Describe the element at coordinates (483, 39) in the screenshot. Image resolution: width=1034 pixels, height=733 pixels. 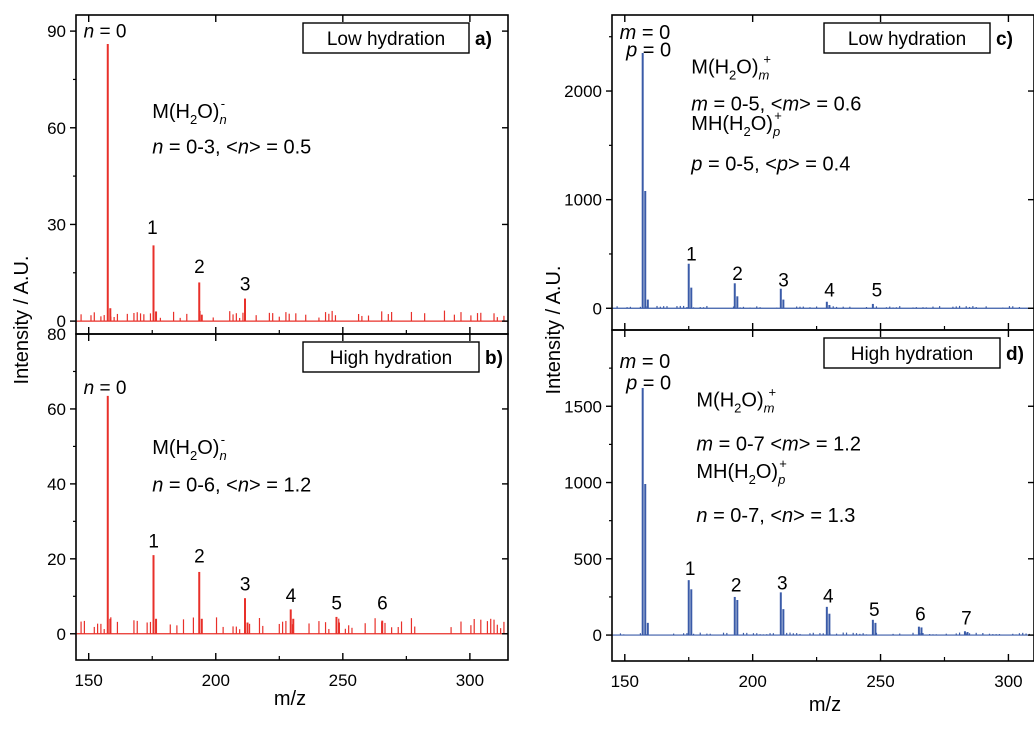
I see `panel-label: a)` at that location.